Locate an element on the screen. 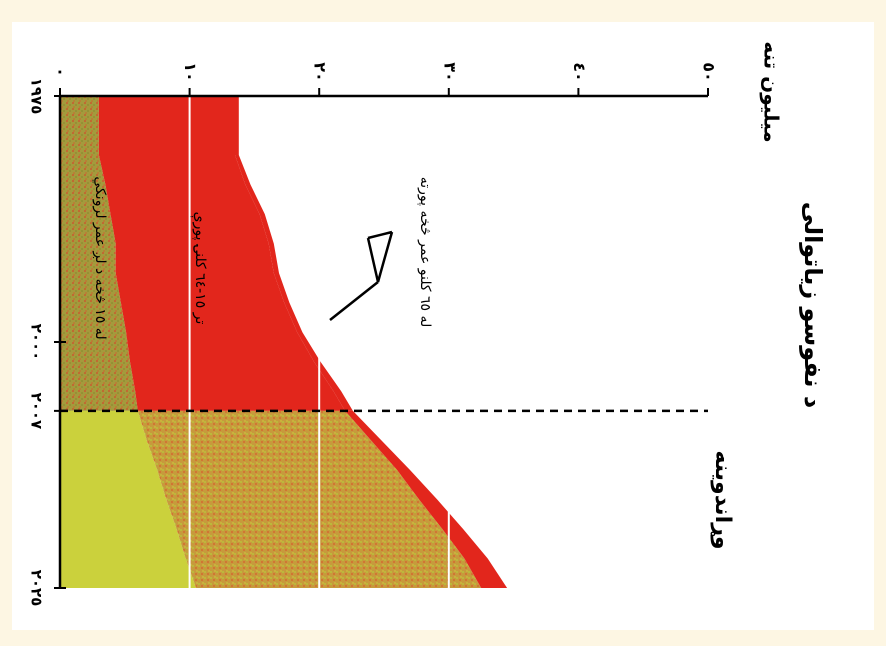 This screenshot has width=886, height=646. y-tick-label: ٠ is located at coordinates (61, 72).